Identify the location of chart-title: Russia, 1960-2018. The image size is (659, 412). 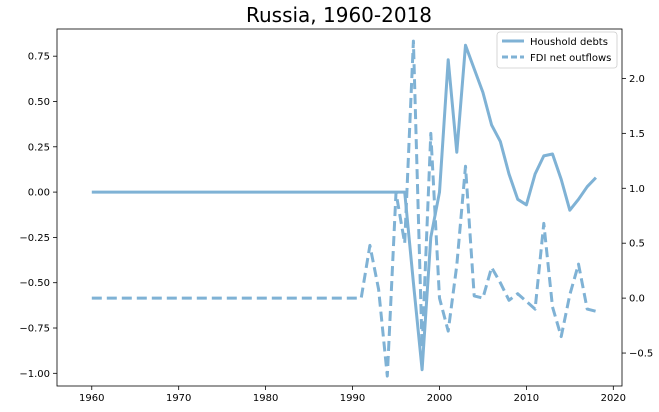
(339, 15).